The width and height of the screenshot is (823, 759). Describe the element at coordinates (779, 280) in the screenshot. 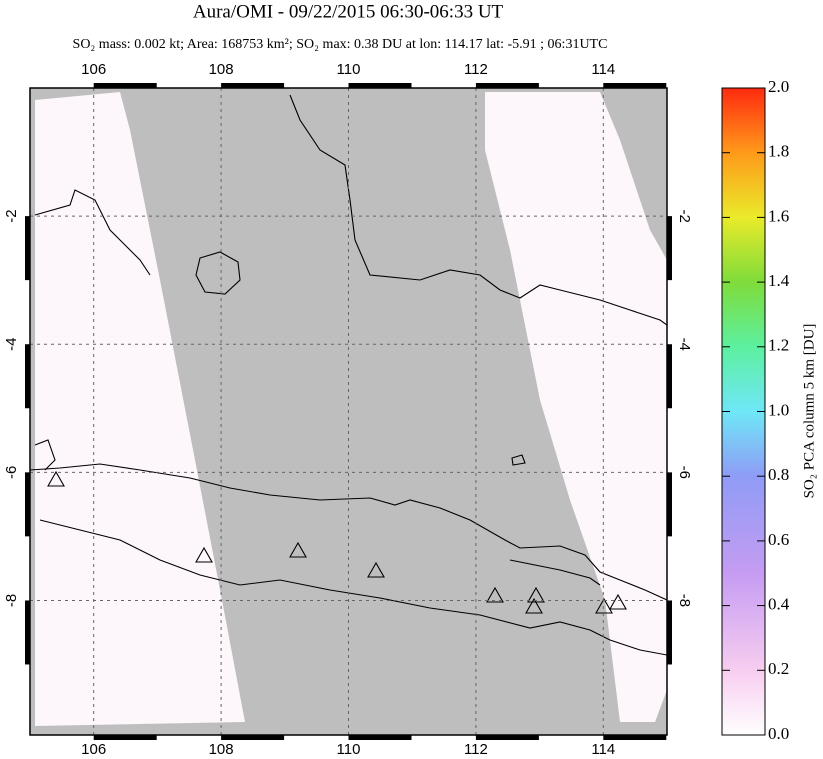

I see `colorbar-tick-label: 1.4` at that location.